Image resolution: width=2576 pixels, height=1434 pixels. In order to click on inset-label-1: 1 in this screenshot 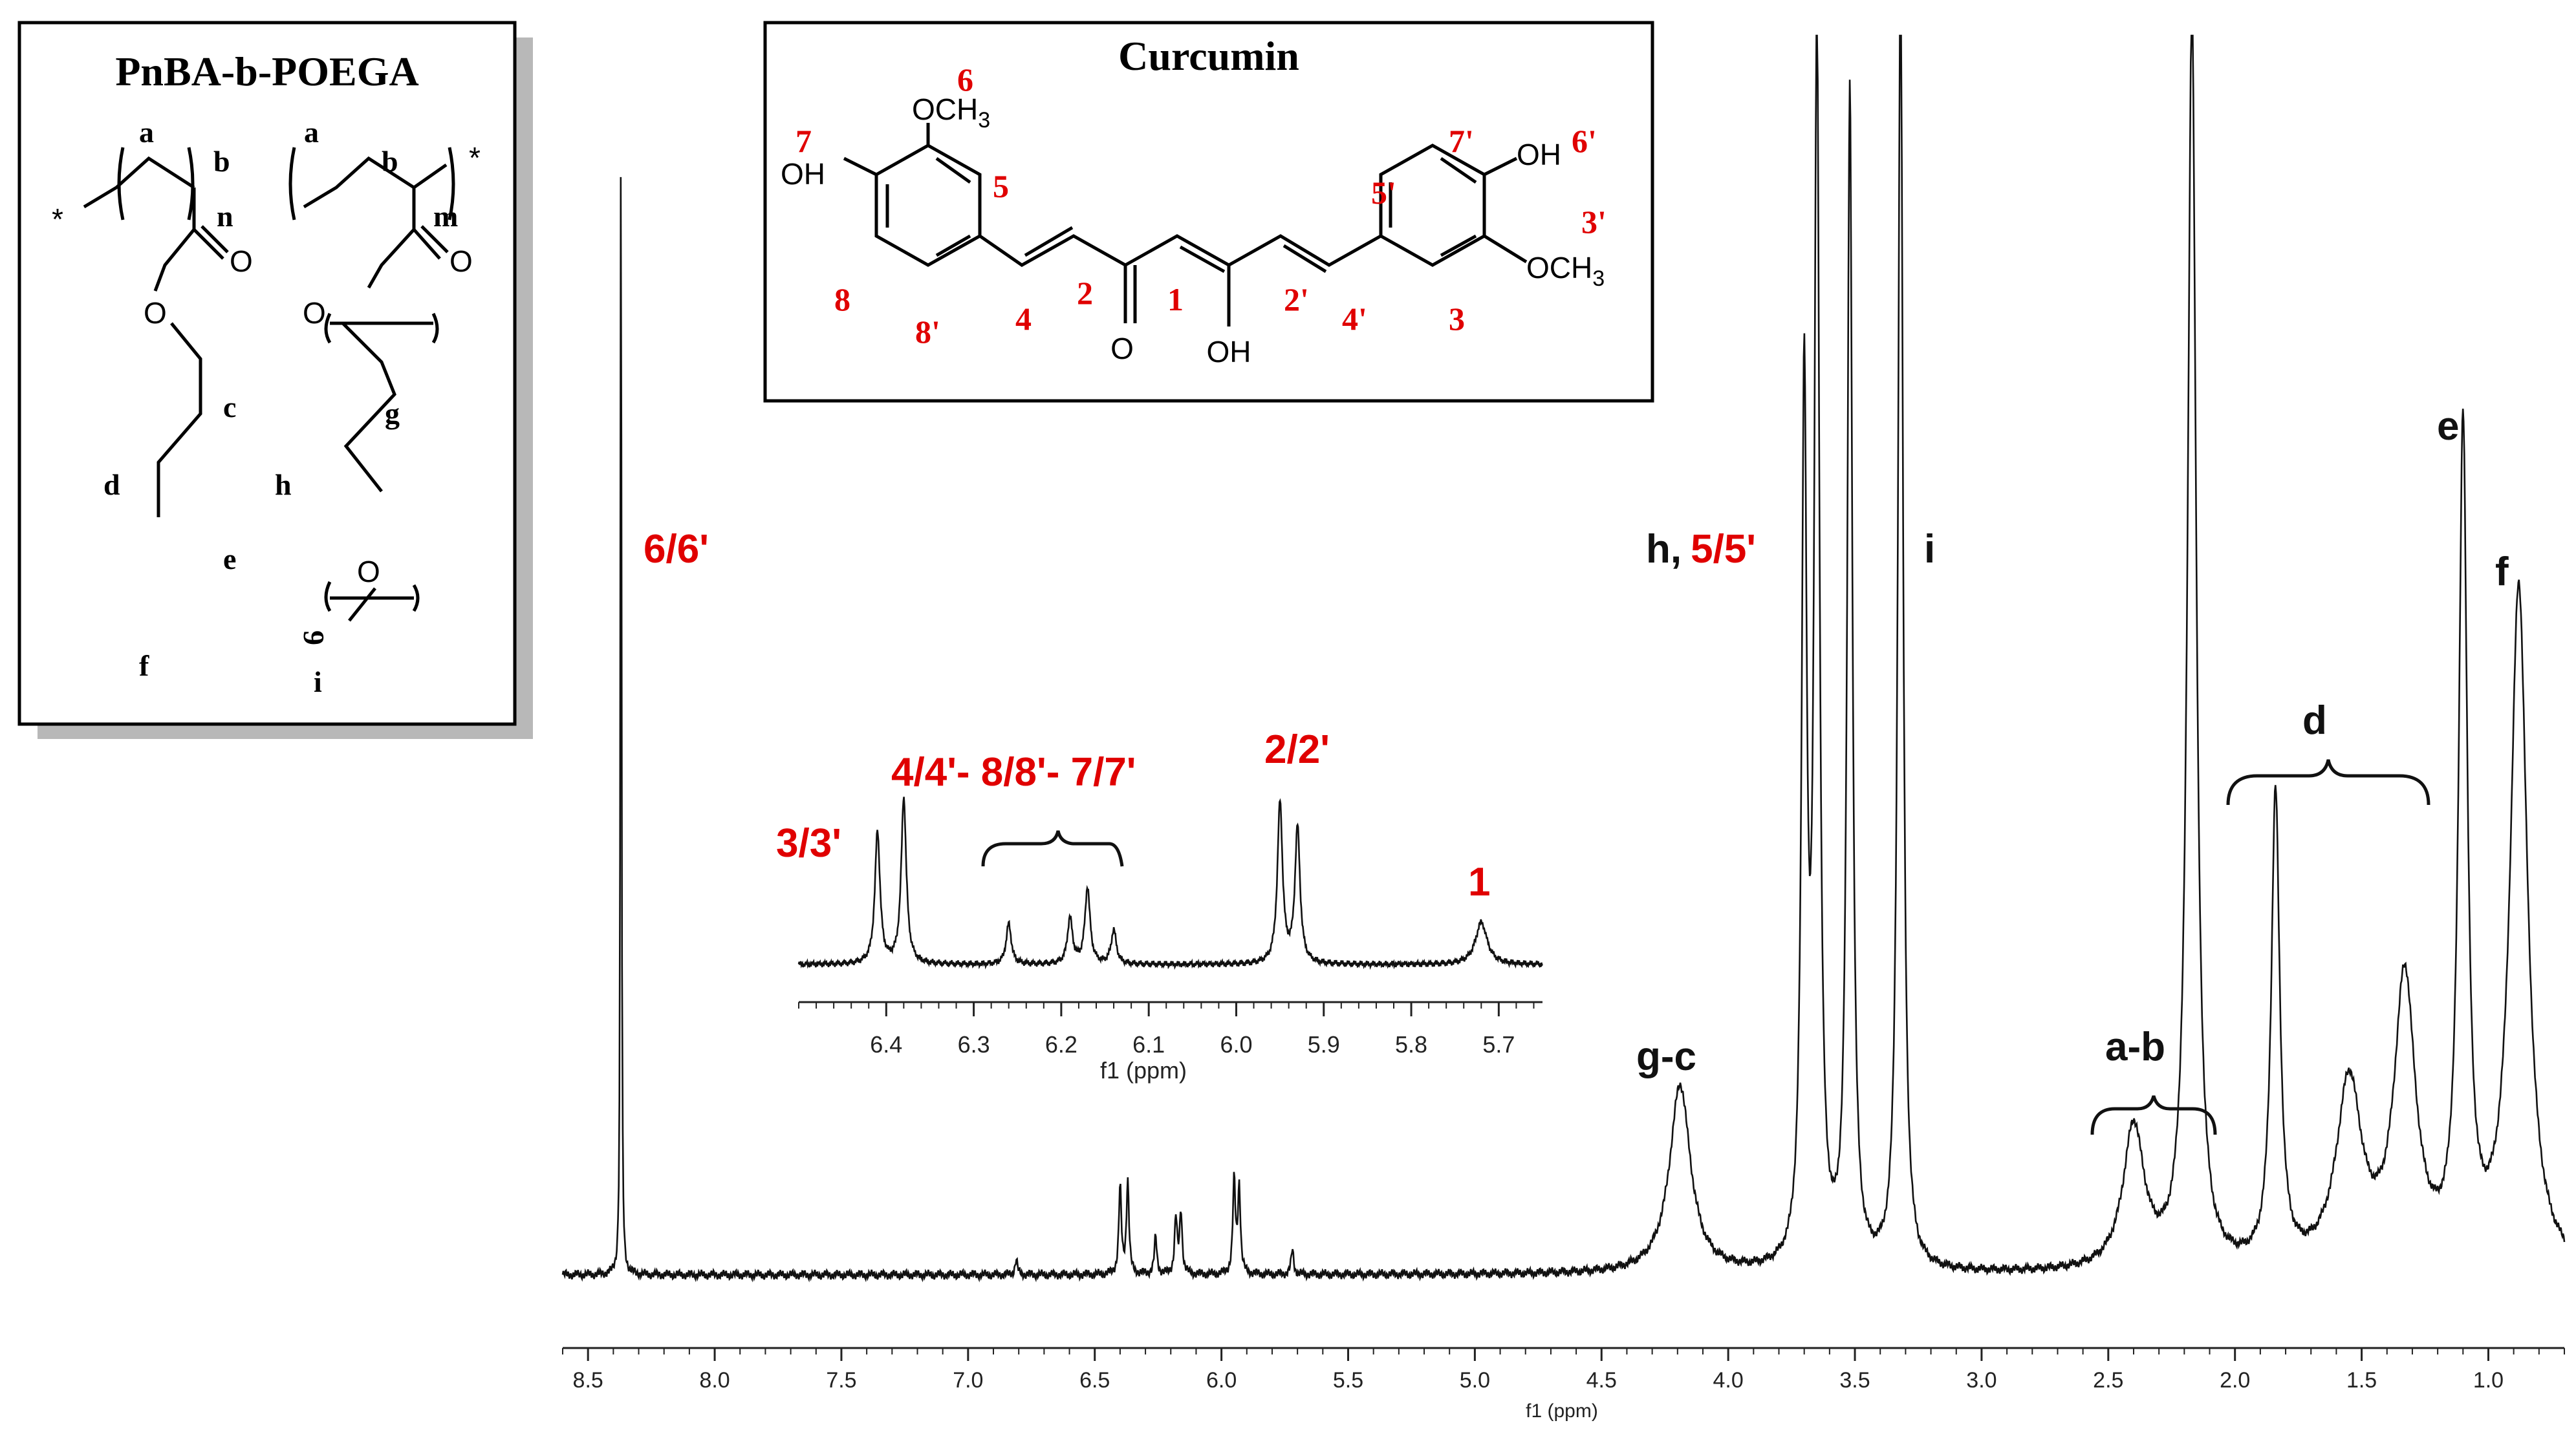, I will do `click(1479, 882)`.